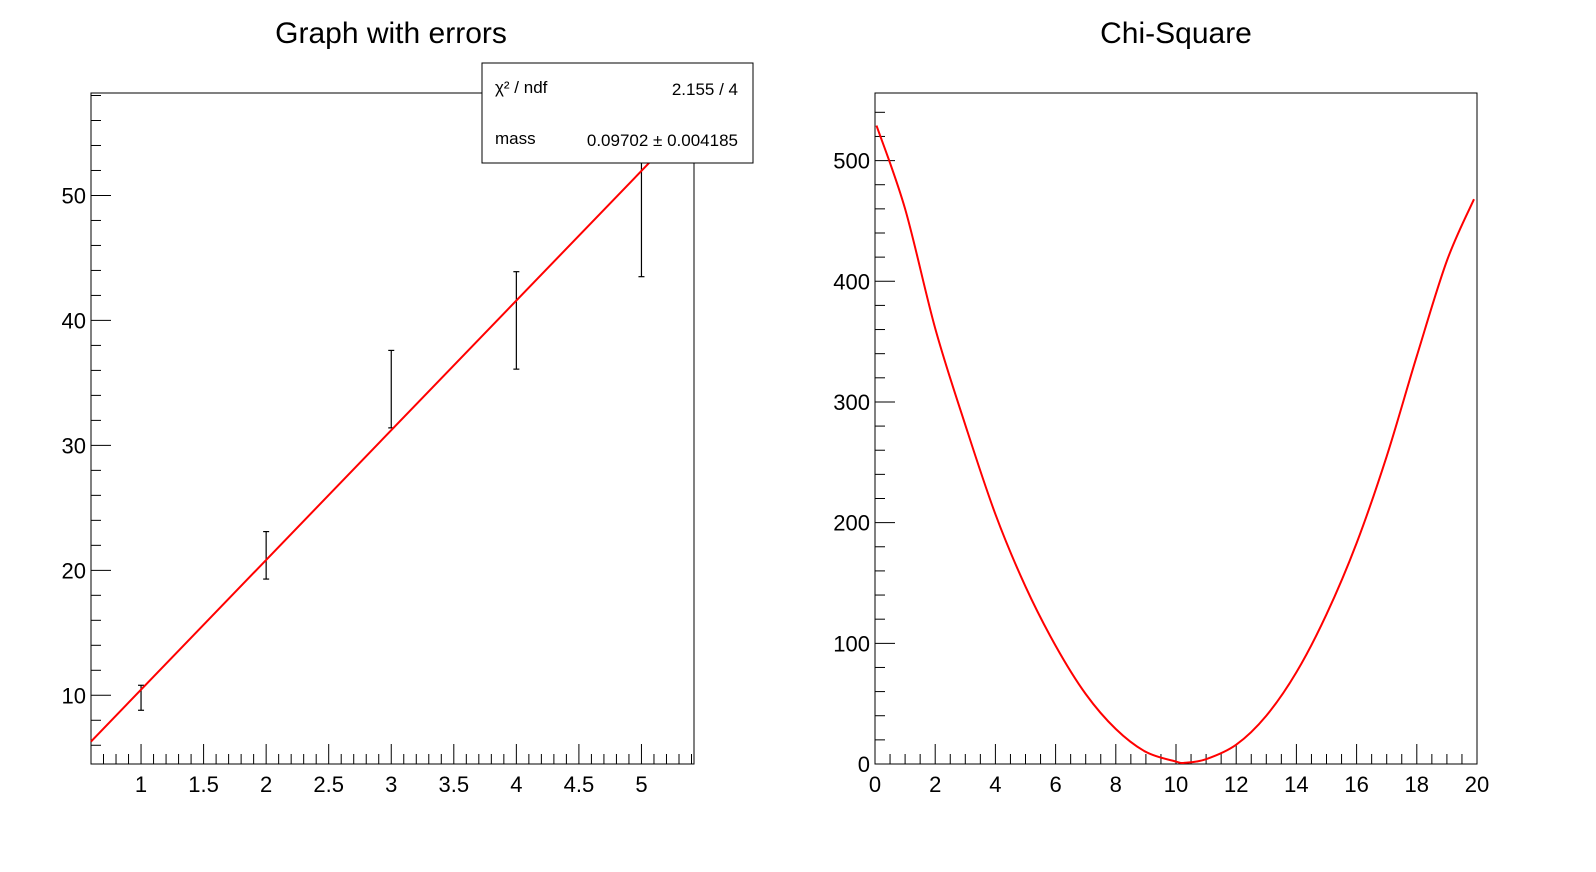  I want to click on stats-mass-label: mass, so click(515, 138).